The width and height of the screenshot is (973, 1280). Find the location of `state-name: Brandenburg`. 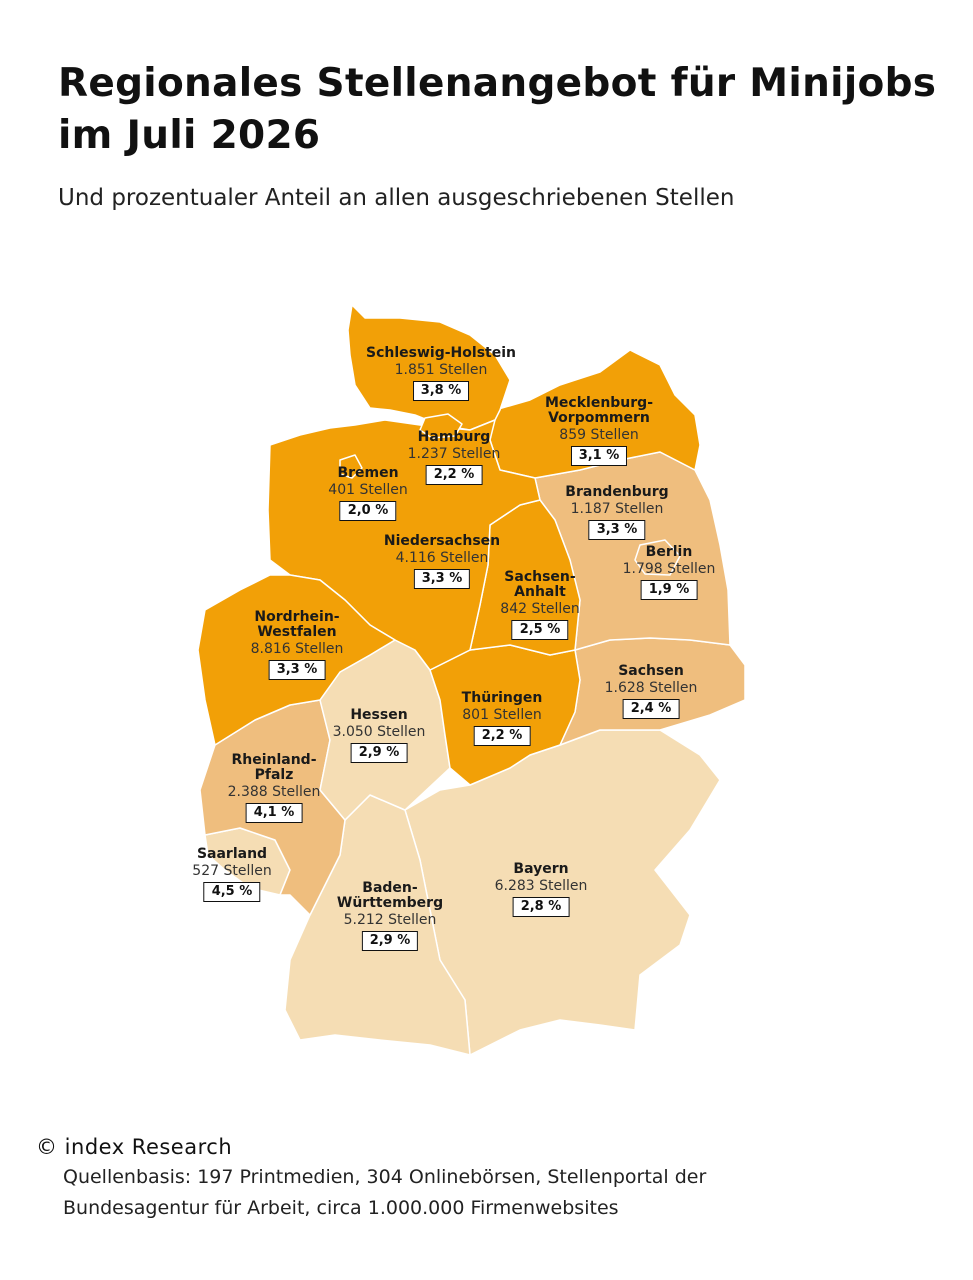

state-name: Brandenburg is located at coordinates (617, 492).